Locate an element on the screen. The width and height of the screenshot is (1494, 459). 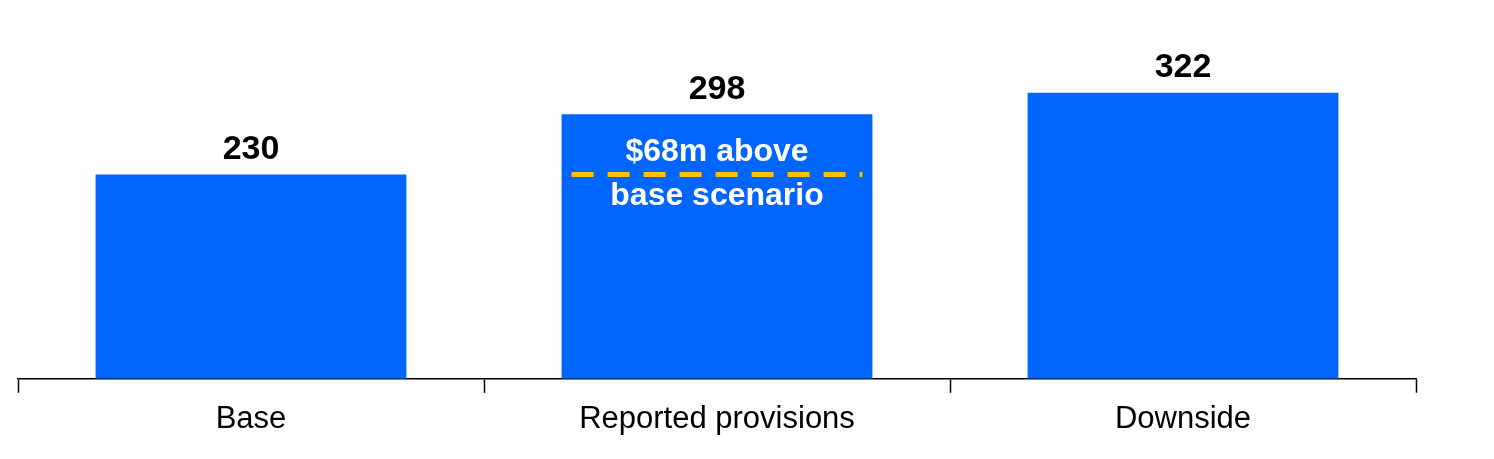
annotation: $68m above base scenario is located at coordinates (717, 172).